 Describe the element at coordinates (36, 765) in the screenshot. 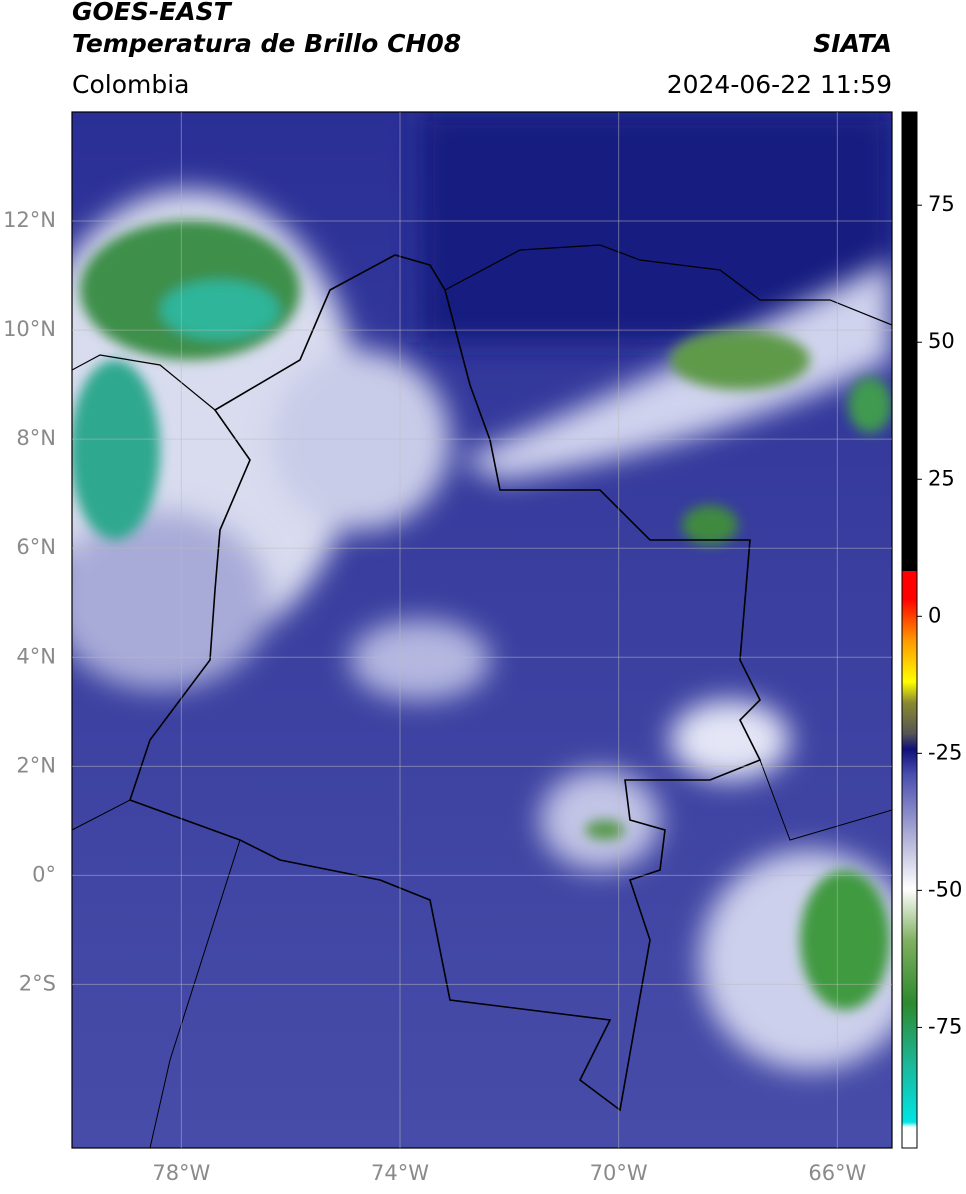

I see `y-tick-label: 2°N` at that location.